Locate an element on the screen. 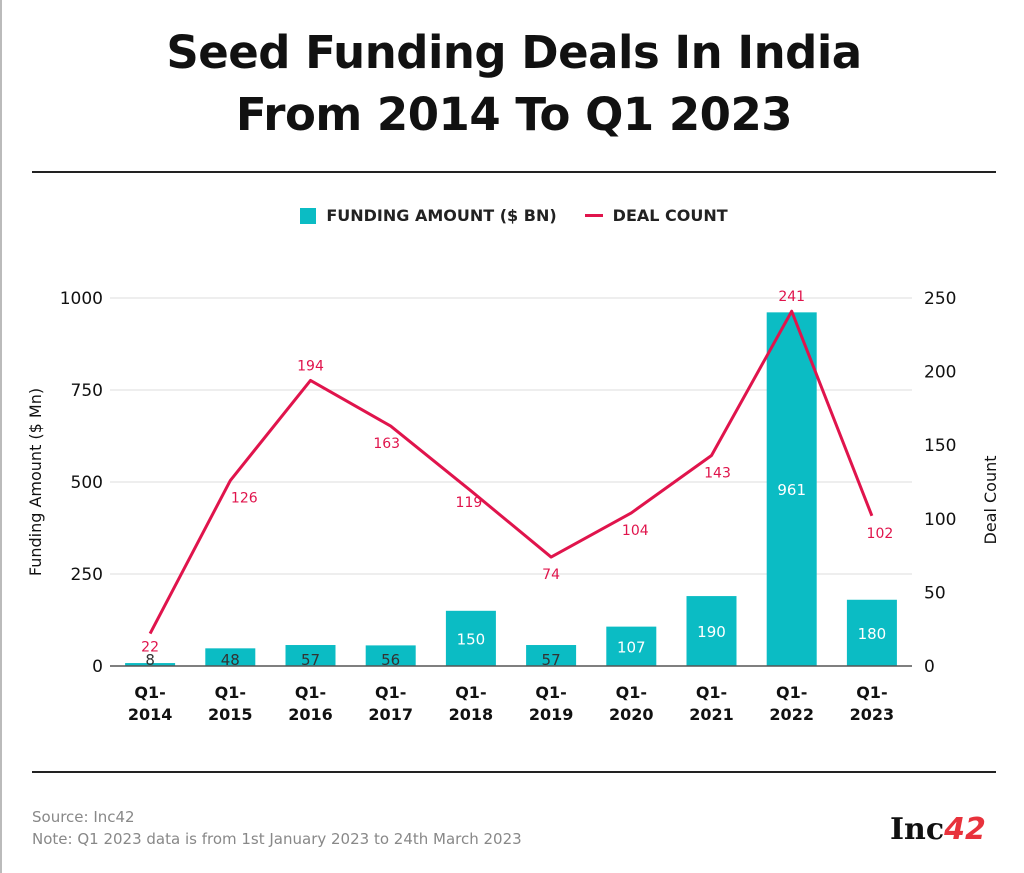 This screenshot has width=1024, height=873. y-right-axis-title: Deal Count is located at coordinates (990, 499).